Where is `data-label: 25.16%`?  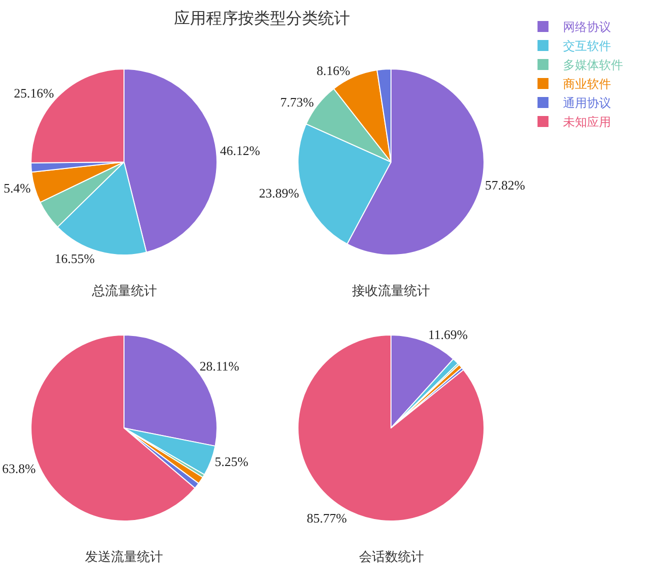 data-label: 25.16% is located at coordinates (34, 92).